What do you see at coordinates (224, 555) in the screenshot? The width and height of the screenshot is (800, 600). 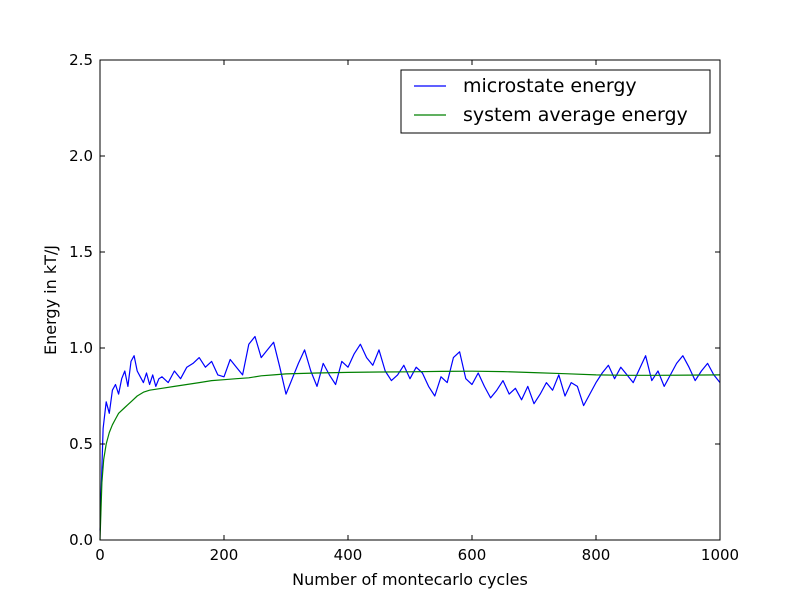 I see `x-tick-label: 200` at bounding box center [224, 555].